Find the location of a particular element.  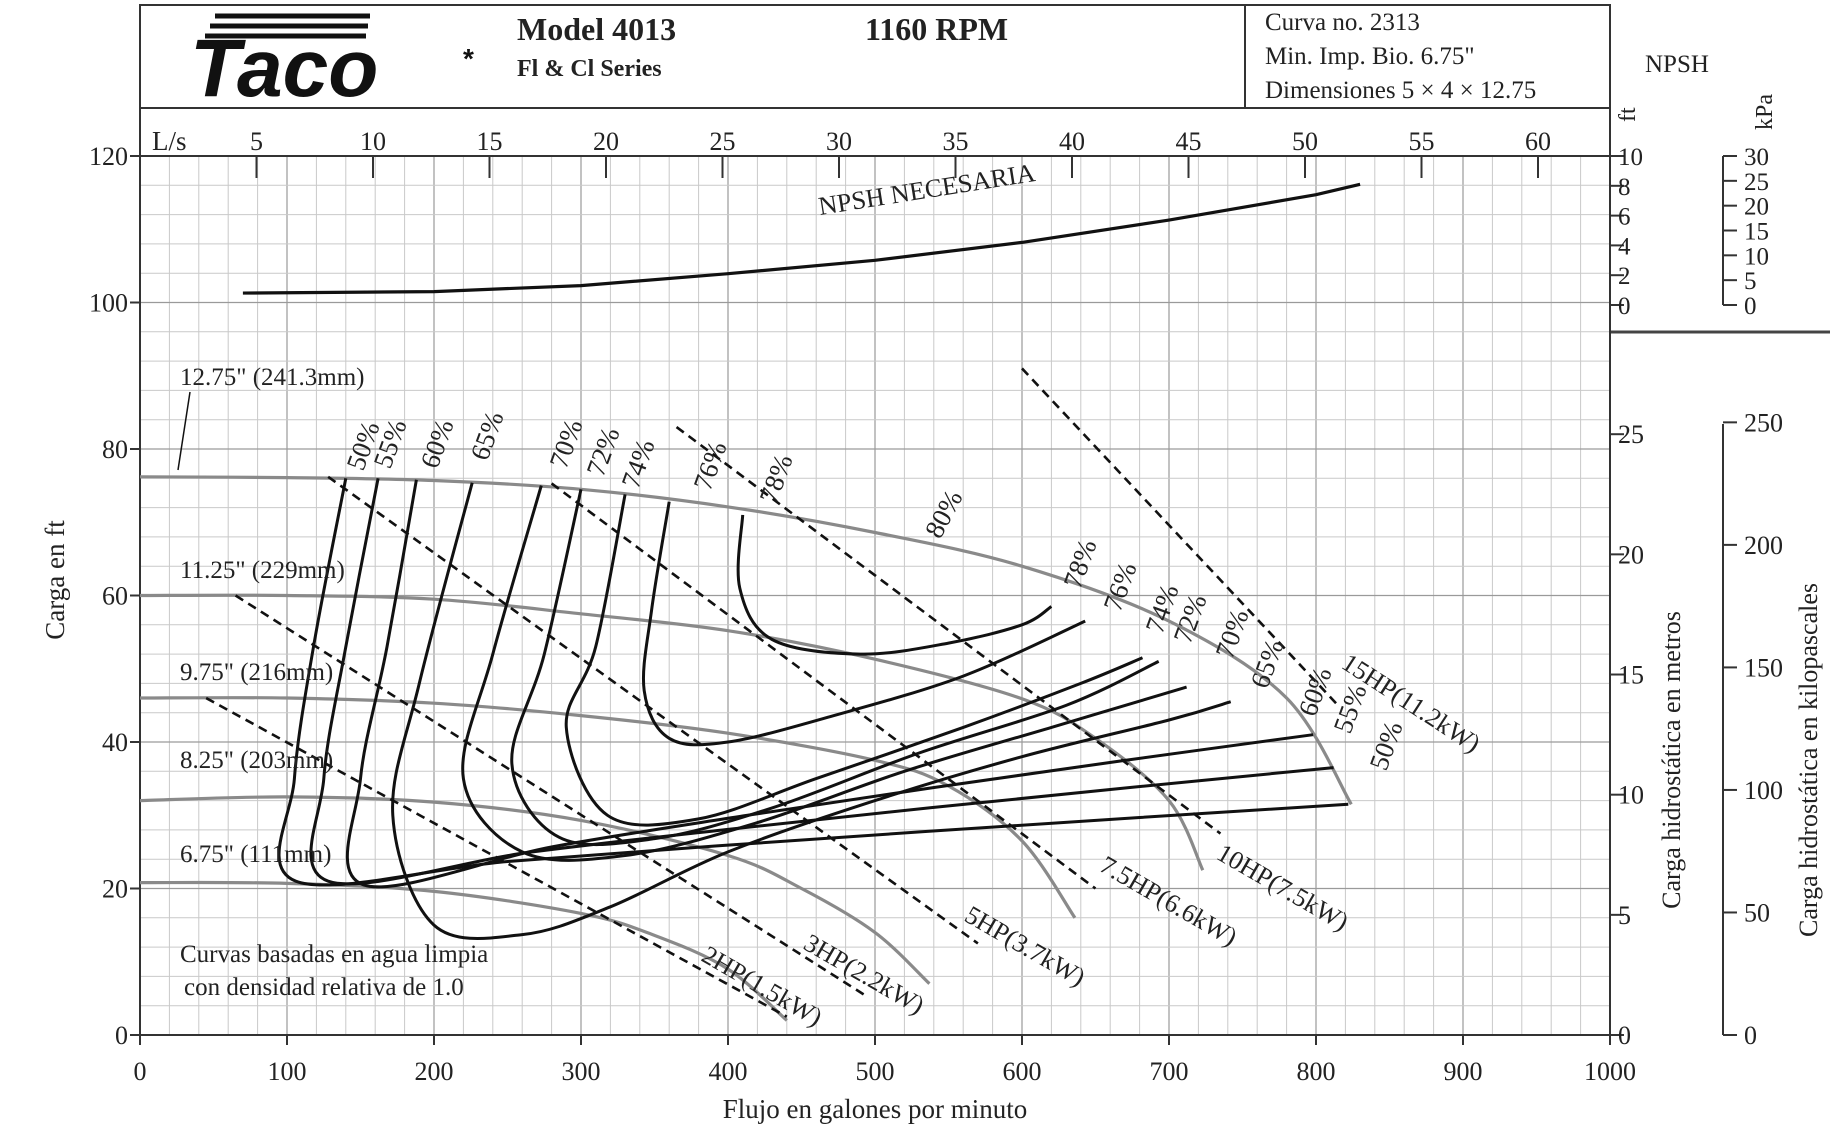

logo-text: Taco is located at coordinates (284, 68).